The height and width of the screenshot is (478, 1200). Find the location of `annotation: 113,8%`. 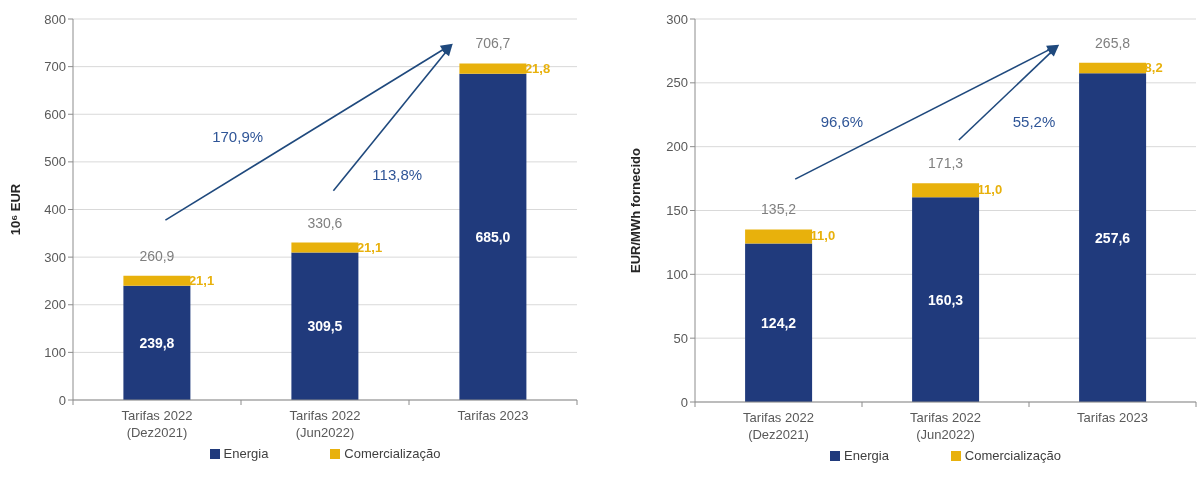

annotation: 113,8% is located at coordinates (397, 175).